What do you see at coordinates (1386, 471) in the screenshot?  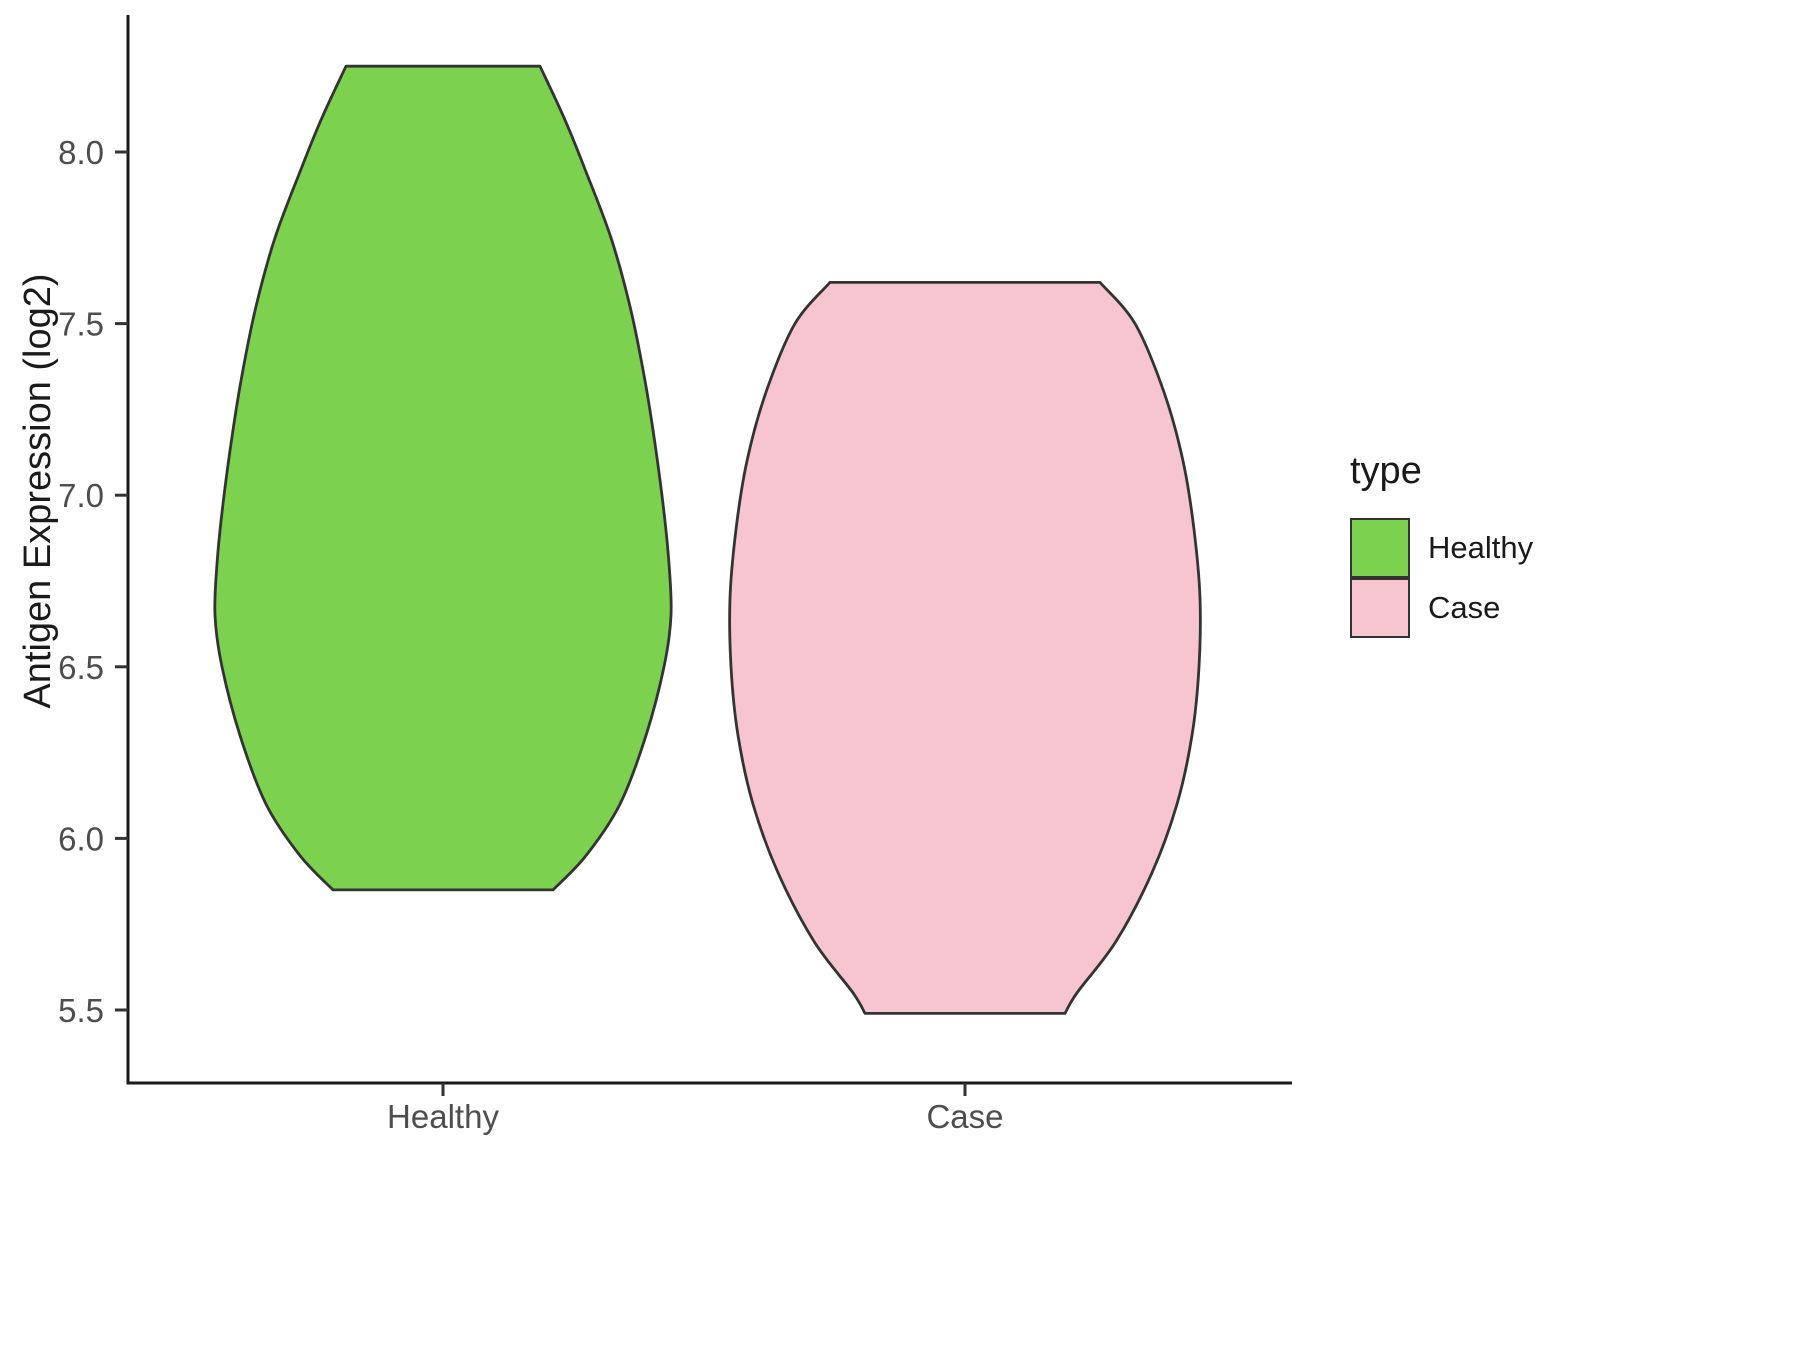 I see `legend-title: type` at bounding box center [1386, 471].